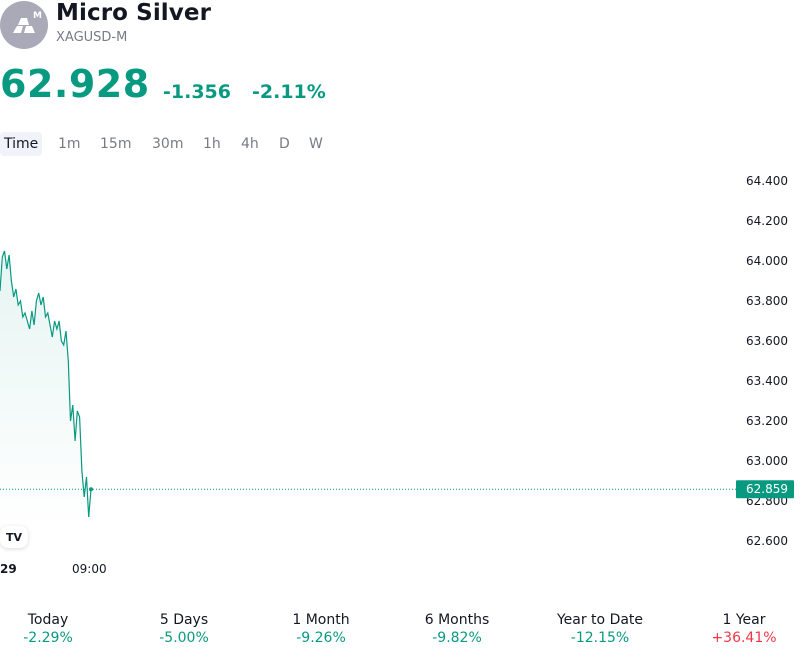 This screenshot has height=658, width=800. What do you see at coordinates (46, 384) in the screenshot?
I see `series-line` at bounding box center [46, 384].